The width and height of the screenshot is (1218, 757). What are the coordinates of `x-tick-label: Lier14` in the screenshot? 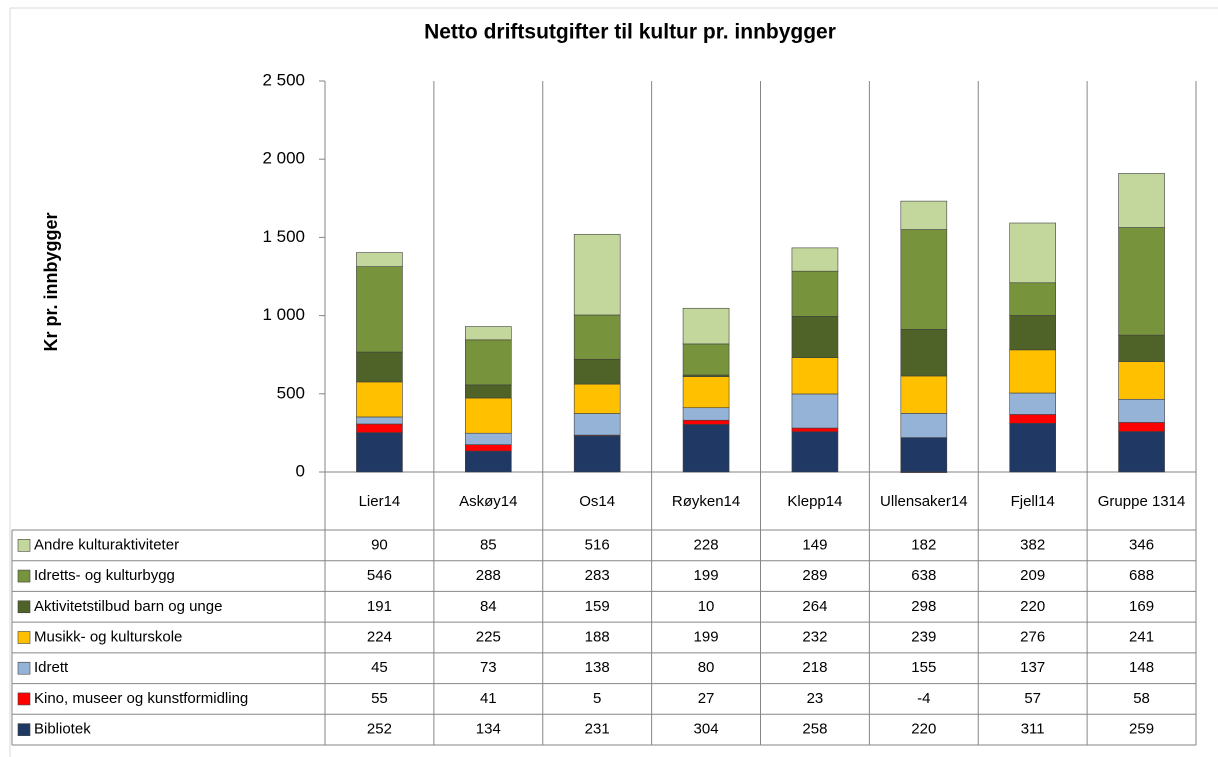 It's located at (379, 501).